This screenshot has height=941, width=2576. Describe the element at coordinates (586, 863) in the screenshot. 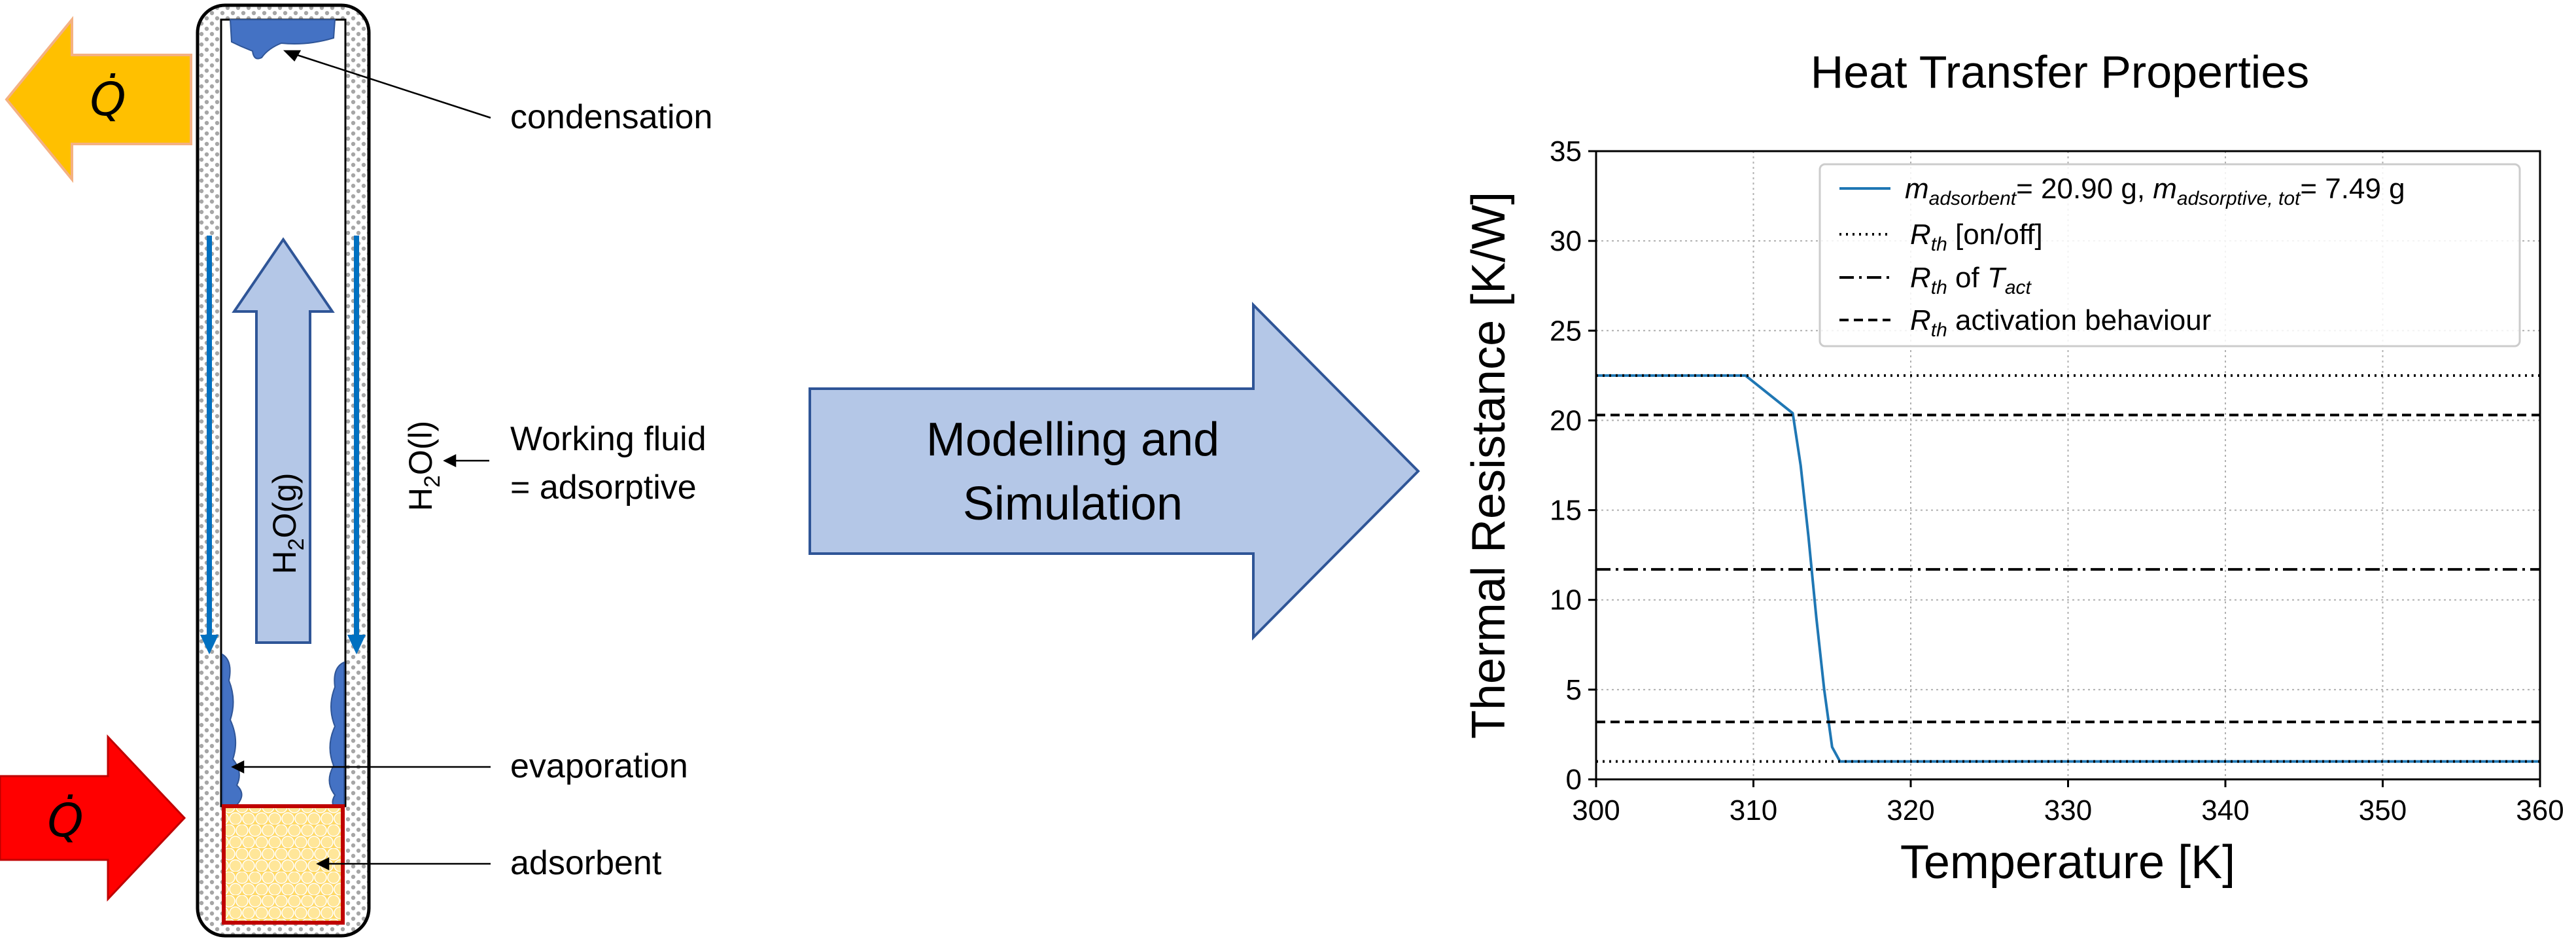

I see `adsorbent-label: adsorbent` at that location.